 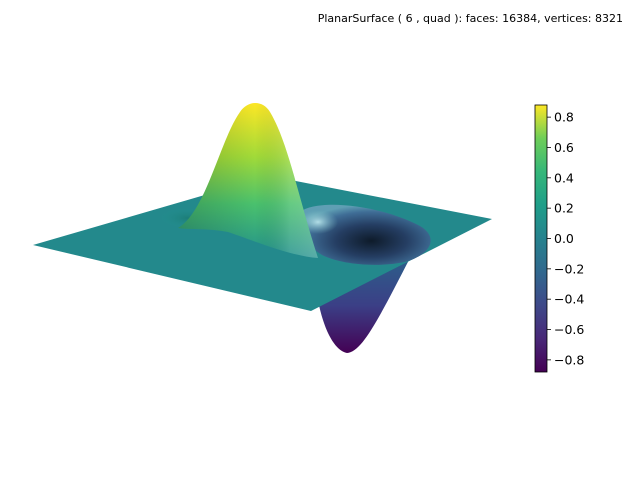 I want to click on colorbar-tick-label: −0.2, so click(x=569, y=268).